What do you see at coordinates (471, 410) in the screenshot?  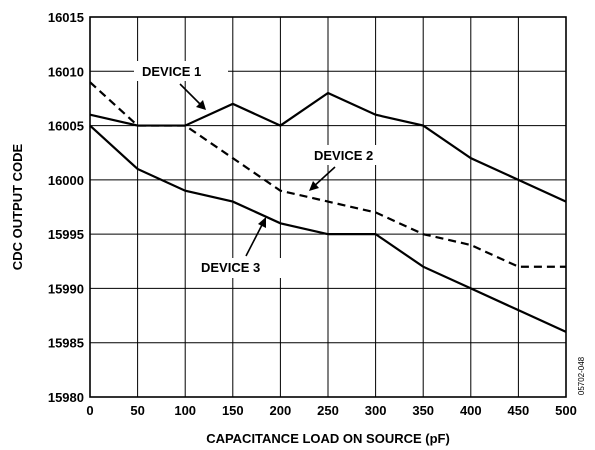 I see `x-tick-label: 400` at bounding box center [471, 410].